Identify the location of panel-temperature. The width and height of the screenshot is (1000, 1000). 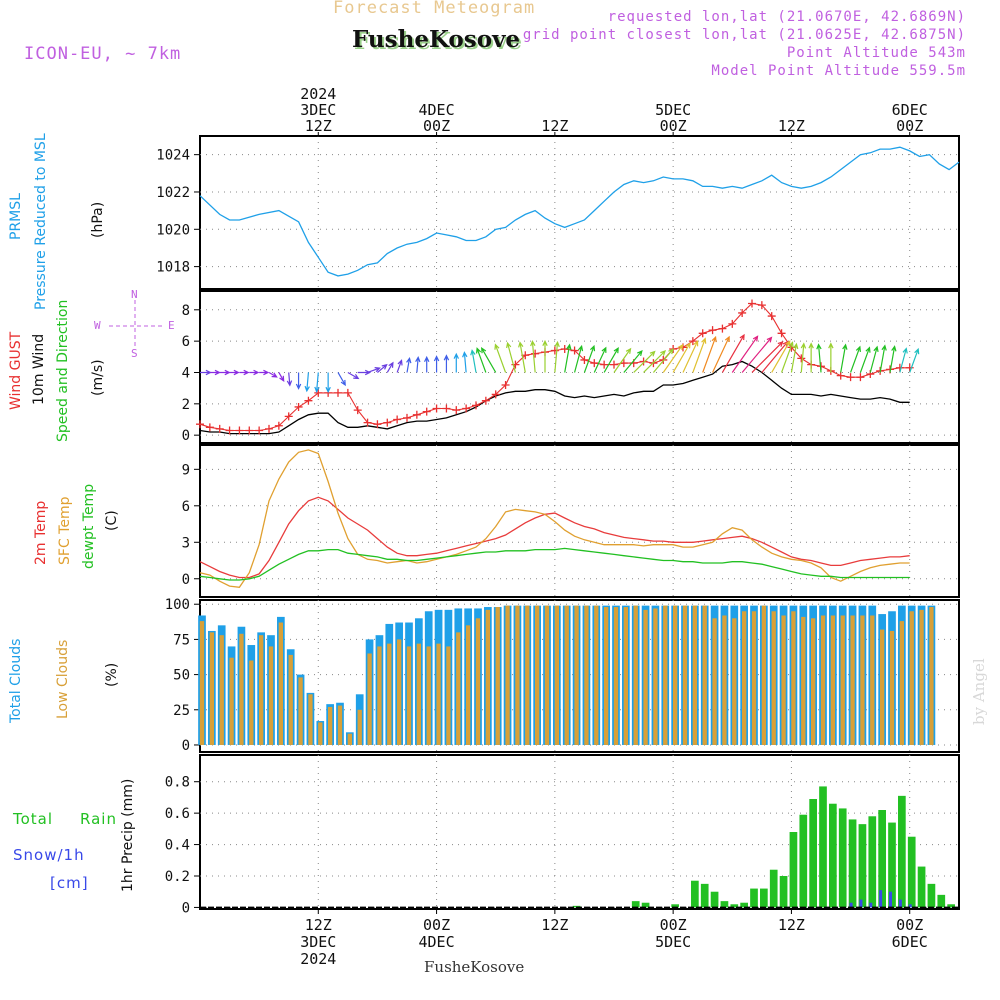
(577, 521).